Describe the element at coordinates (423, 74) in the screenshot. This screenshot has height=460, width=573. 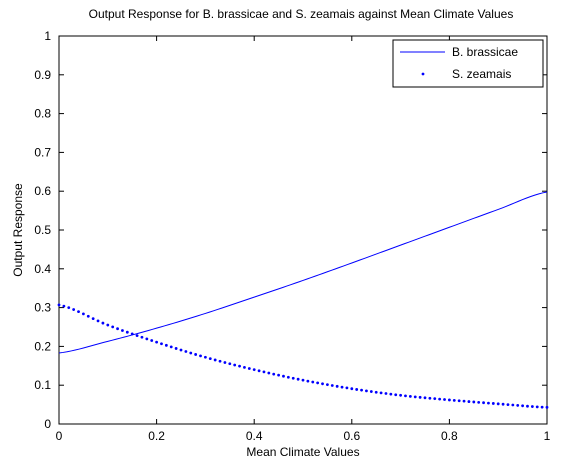
I see `legend-swatch-s-zeamais` at that location.